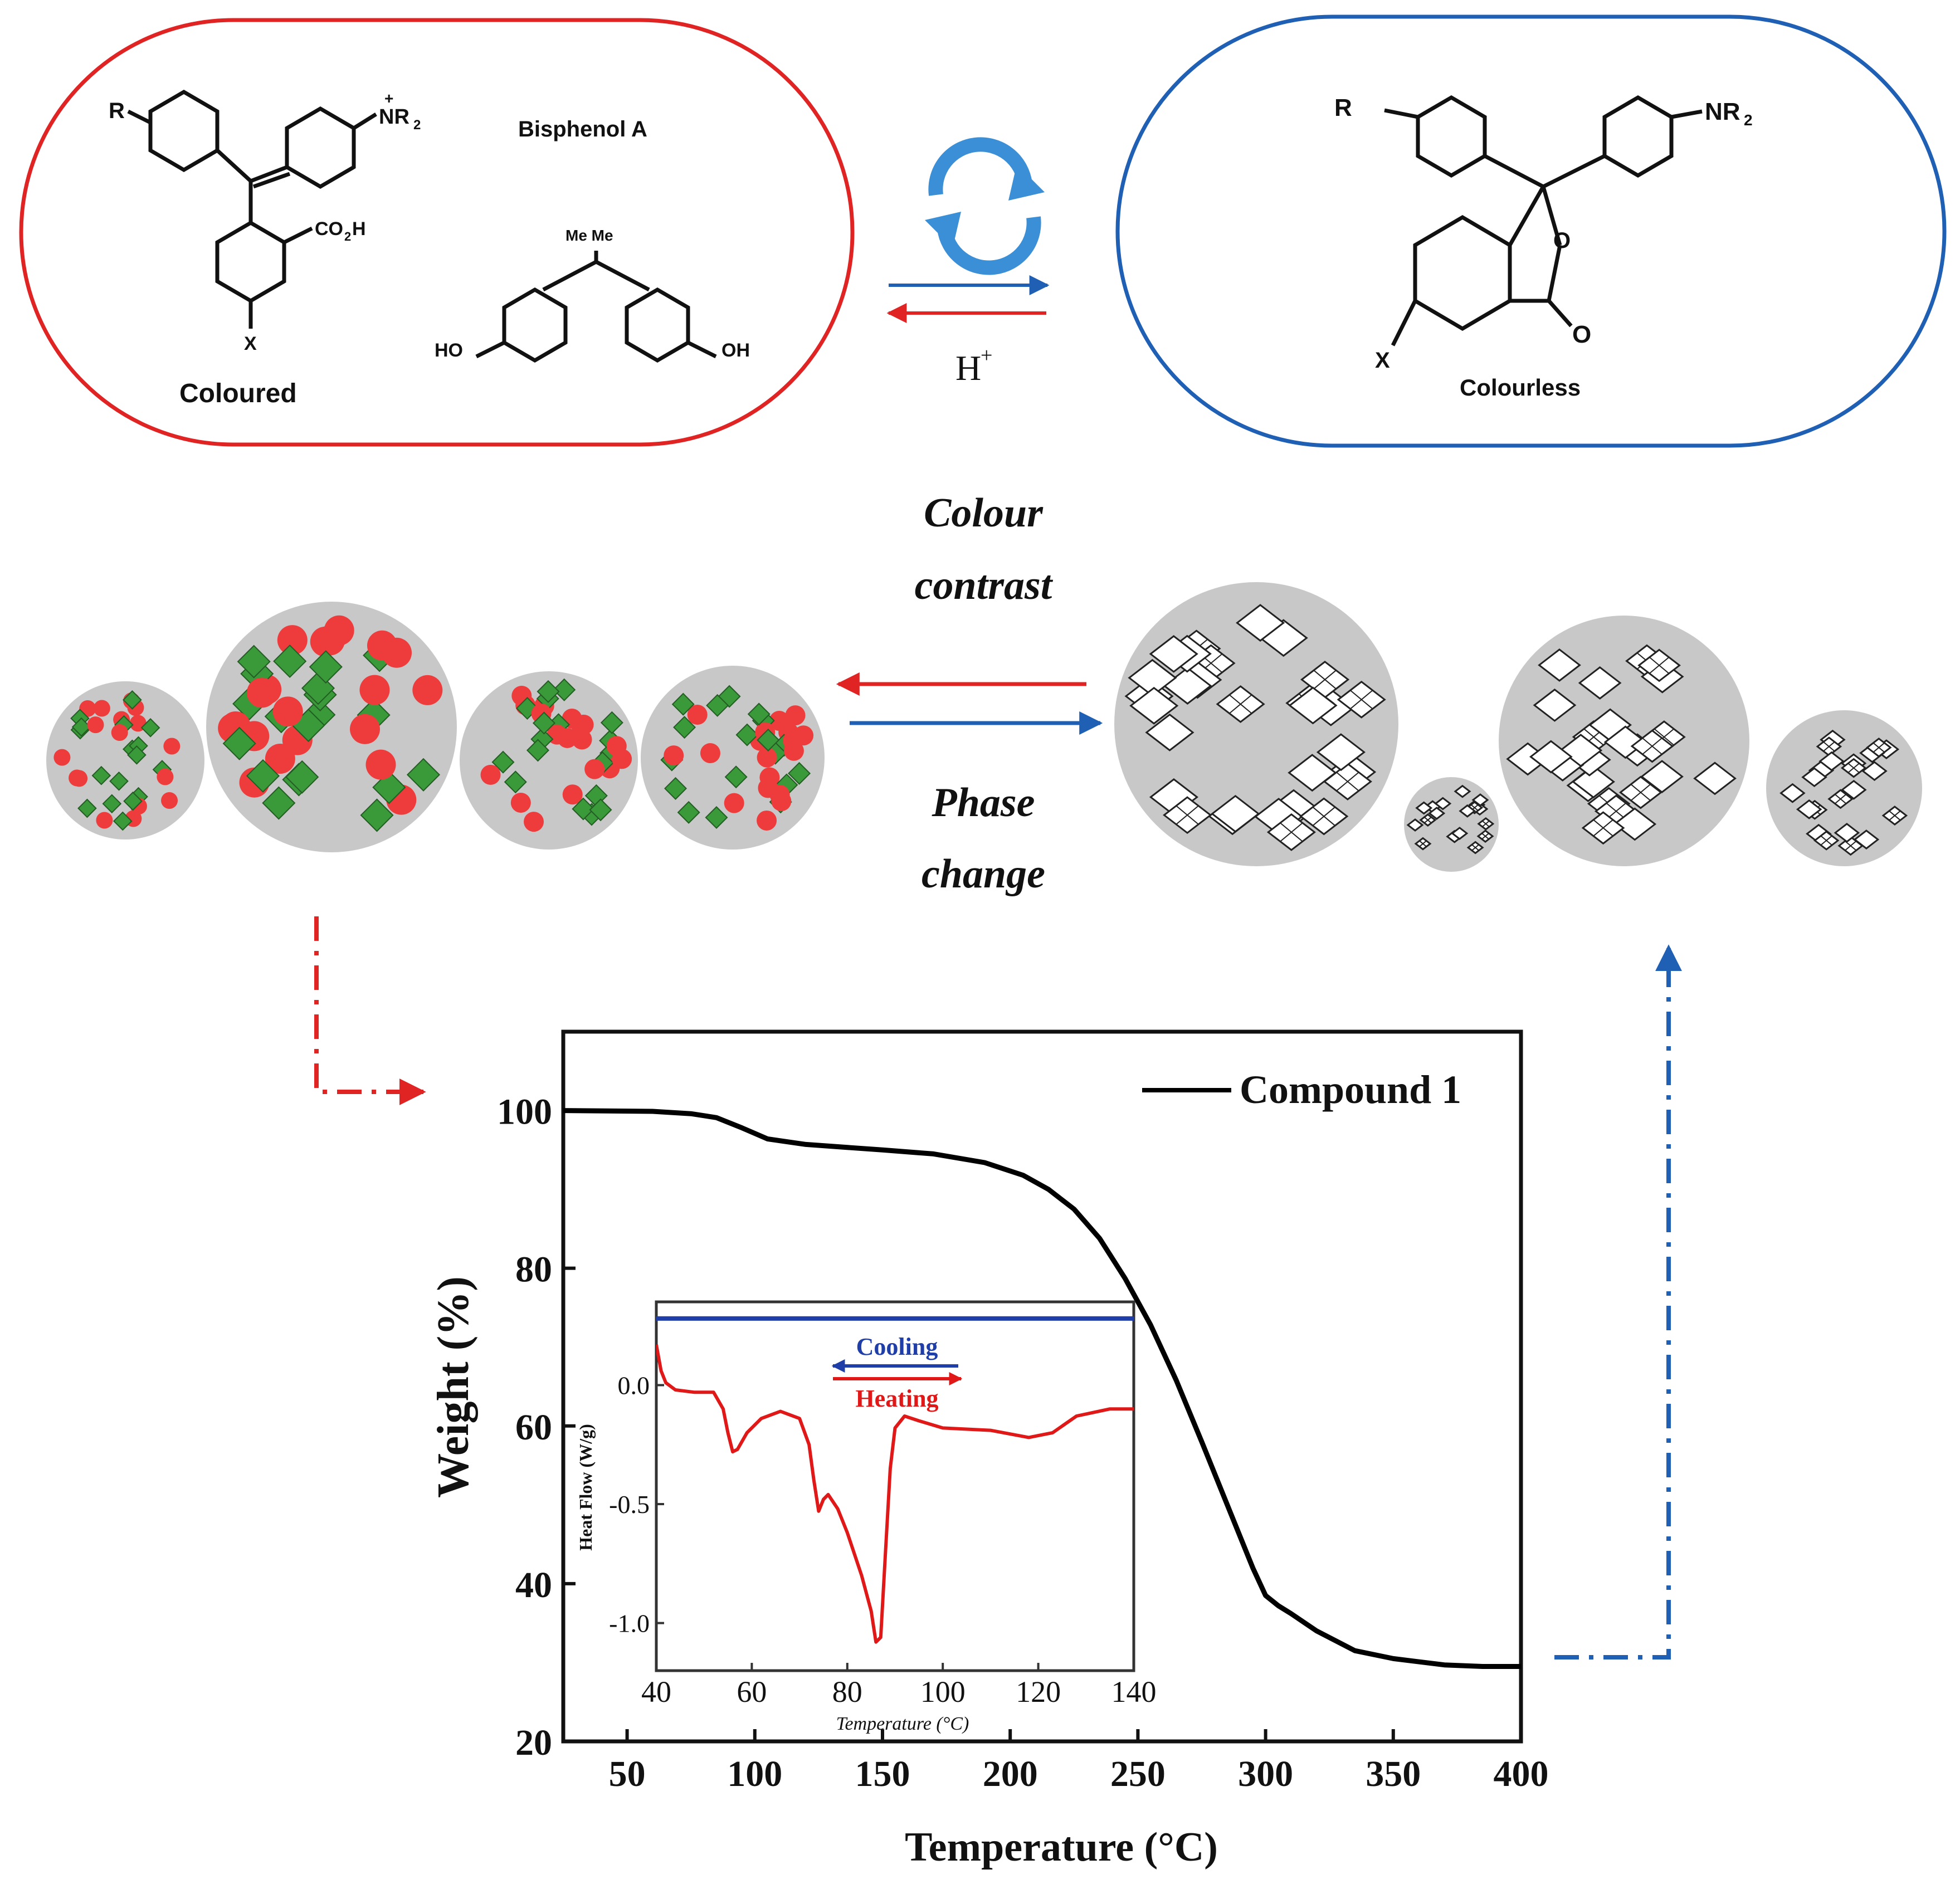 The image size is (1960, 1884). Describe the element at coordinates (1010, 1774) in the screenshot. I see `tga-x-tick-label: 200` at that location.